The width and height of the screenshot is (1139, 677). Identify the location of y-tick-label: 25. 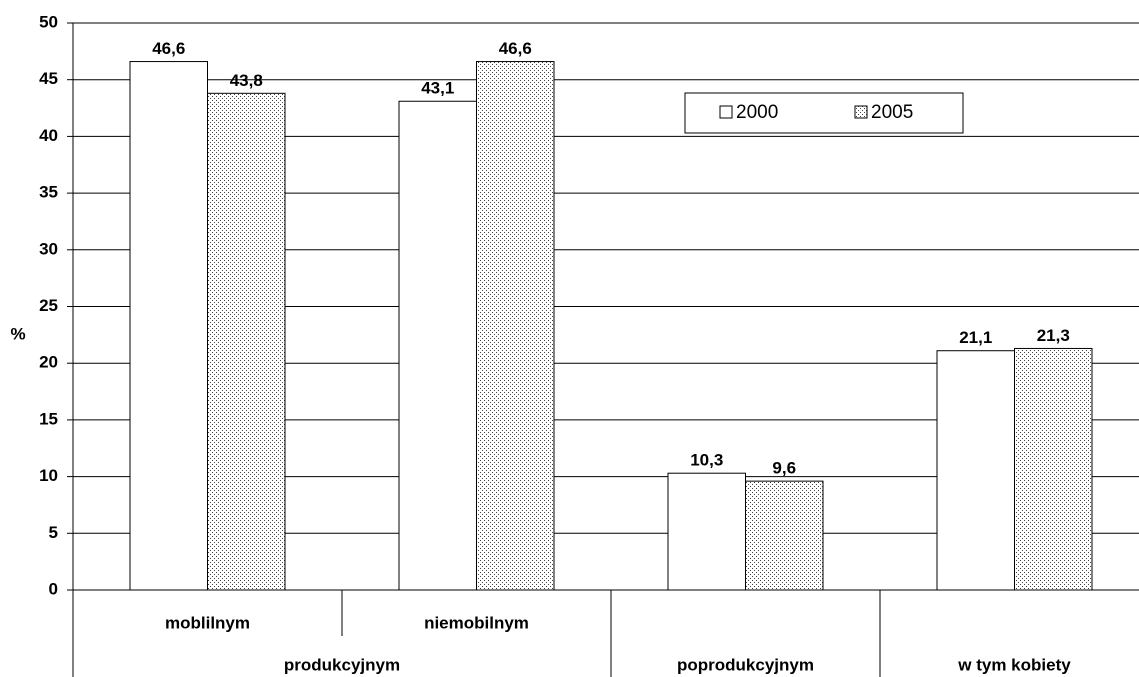
(48, 305).